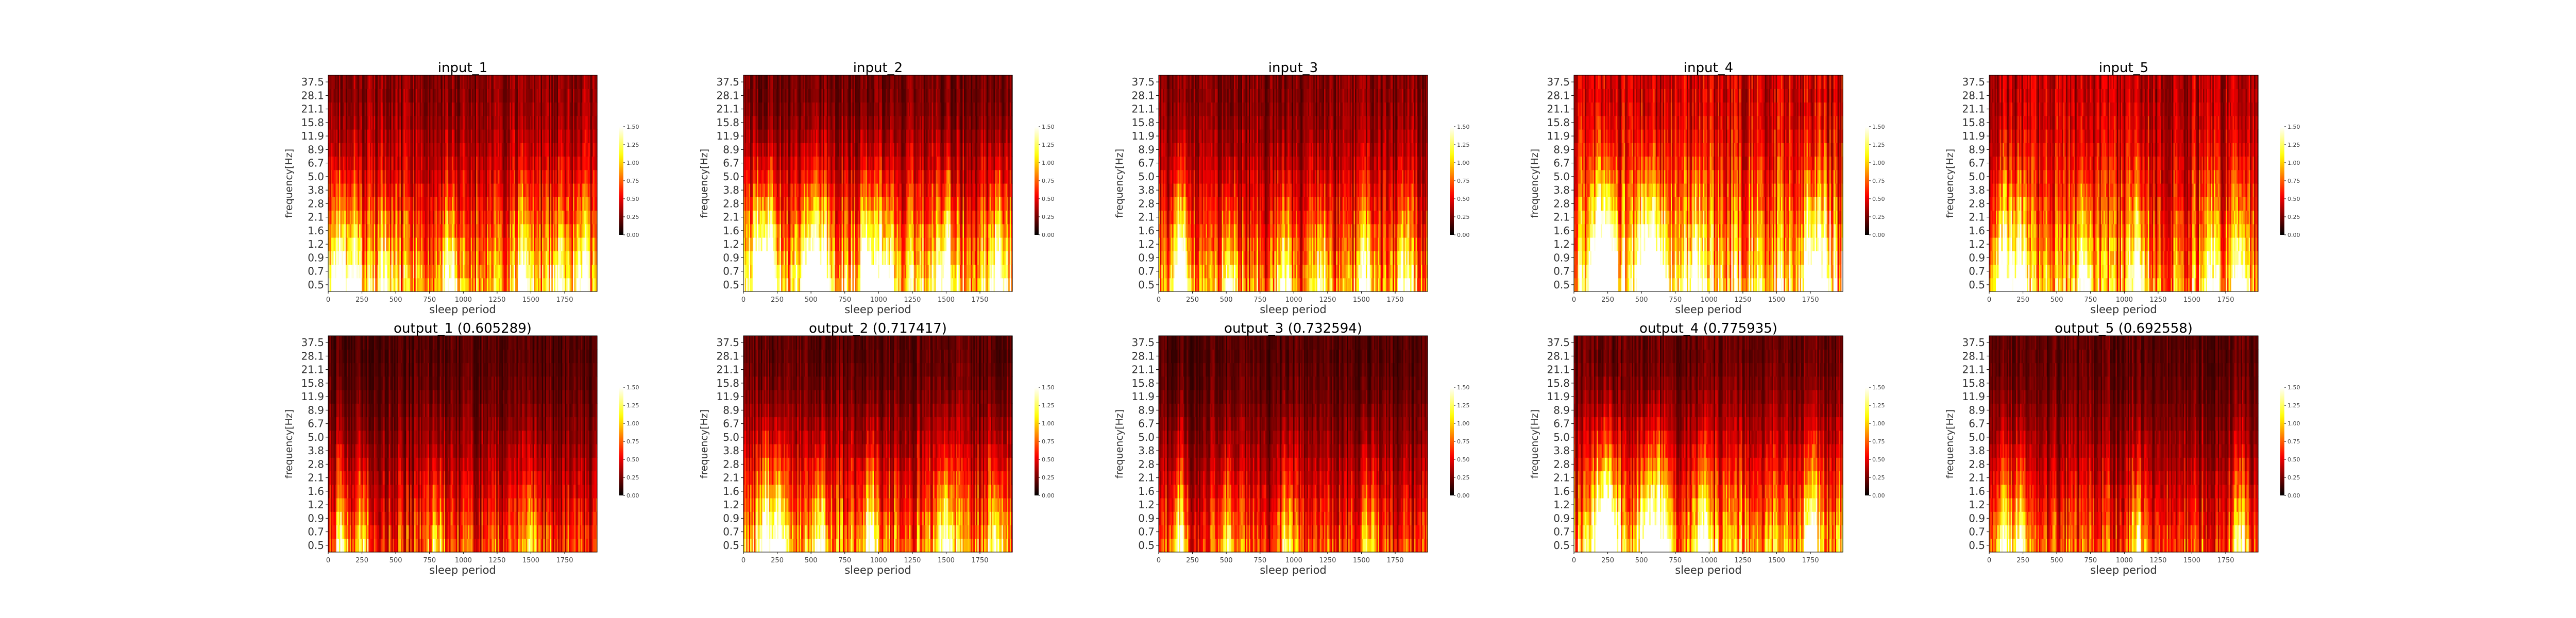 The height and width of the screenshot is (618, 2576). What do you see at coordinates (316, 257) in the screenshot?
I see `y-tick-label: 0.9` at bounding box center [316, 257].